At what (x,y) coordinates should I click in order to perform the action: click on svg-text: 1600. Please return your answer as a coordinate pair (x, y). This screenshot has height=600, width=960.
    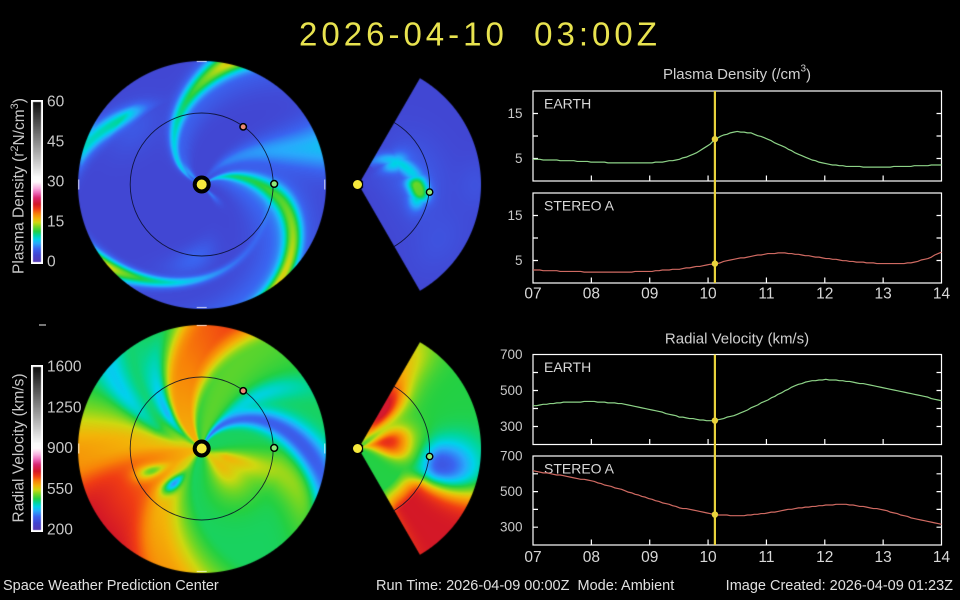
    Looking at the image, I should click on (64, 367).